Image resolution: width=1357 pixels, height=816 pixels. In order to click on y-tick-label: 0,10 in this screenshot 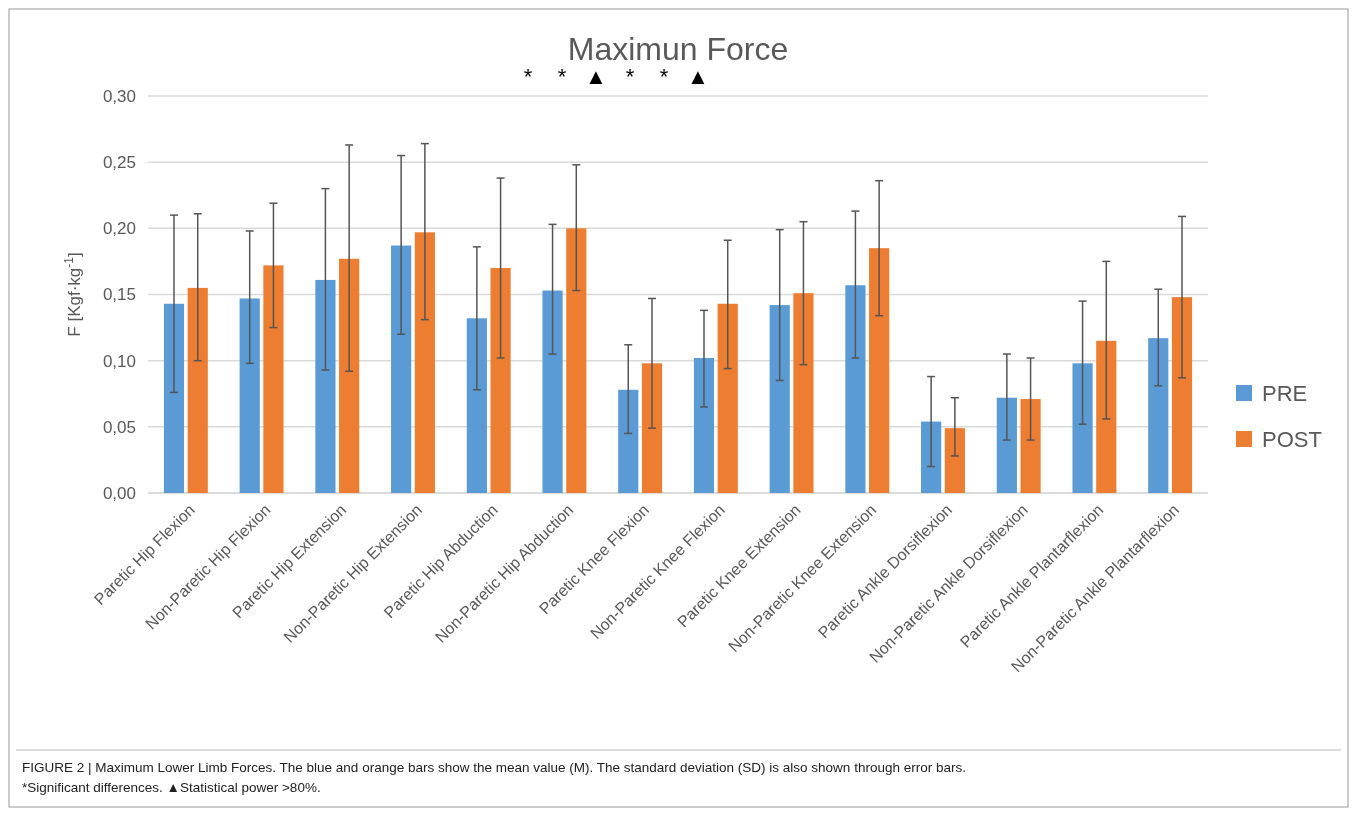, I will do `click(119, 361)`.